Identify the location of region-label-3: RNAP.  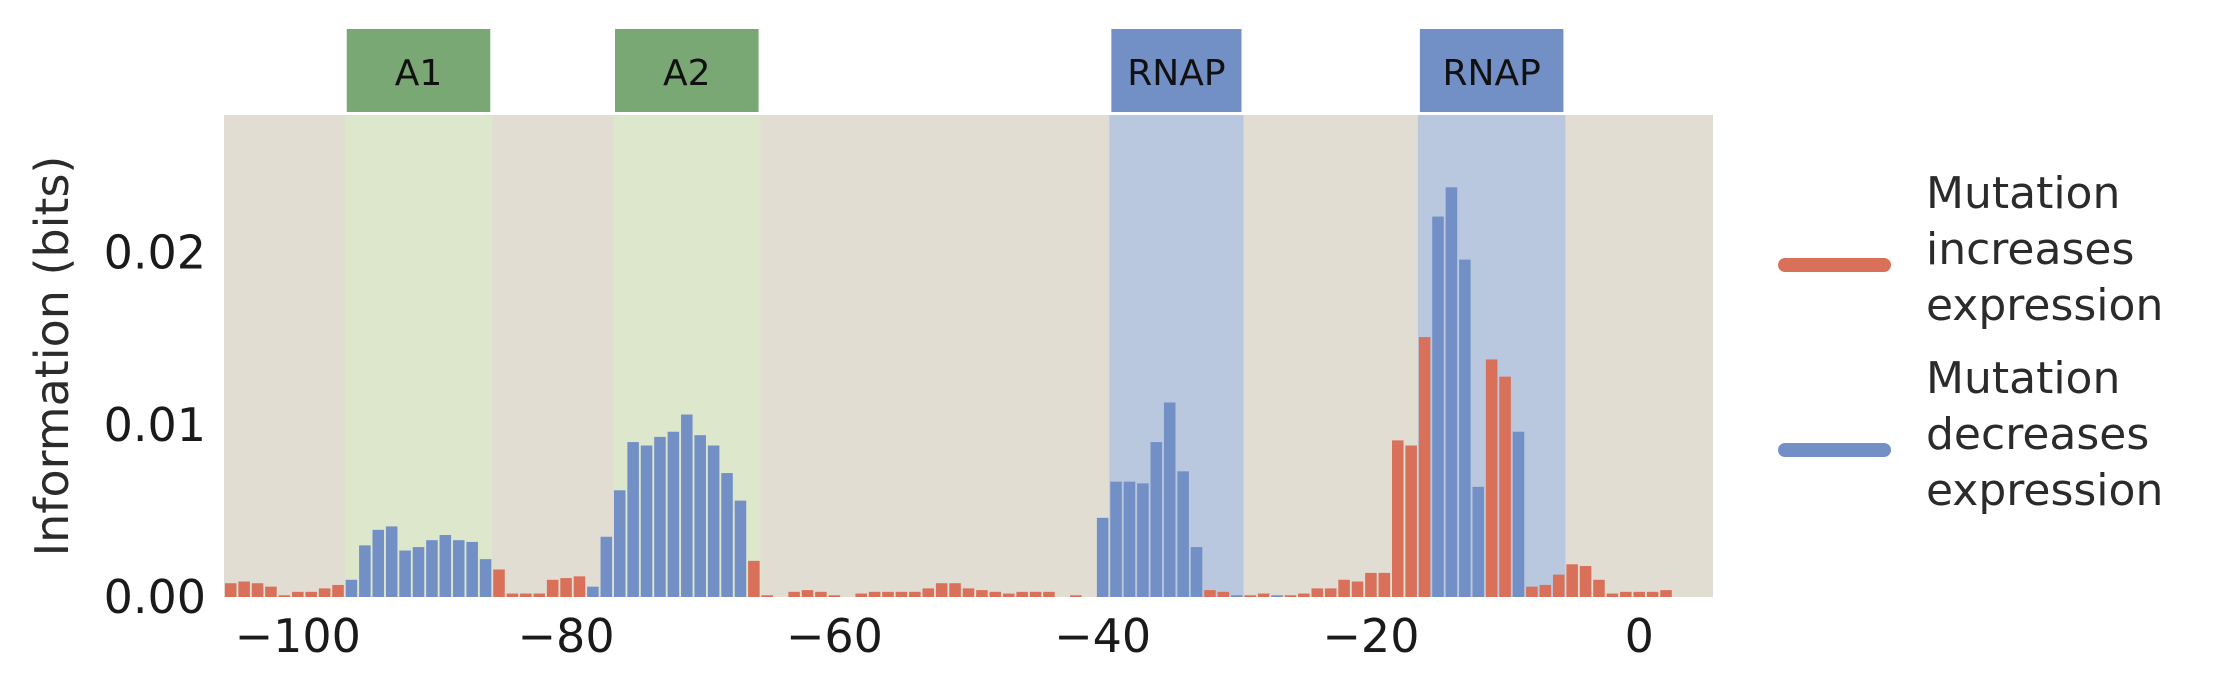
(1176, 73).